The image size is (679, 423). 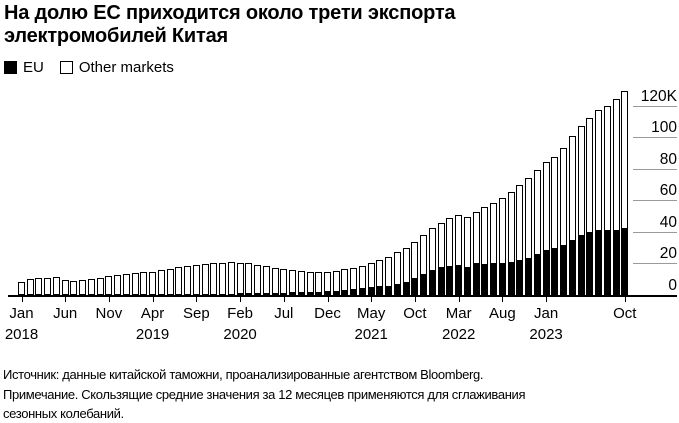 I want to click on x-tick-label: Apr 2019, so click(x=152, y=324).